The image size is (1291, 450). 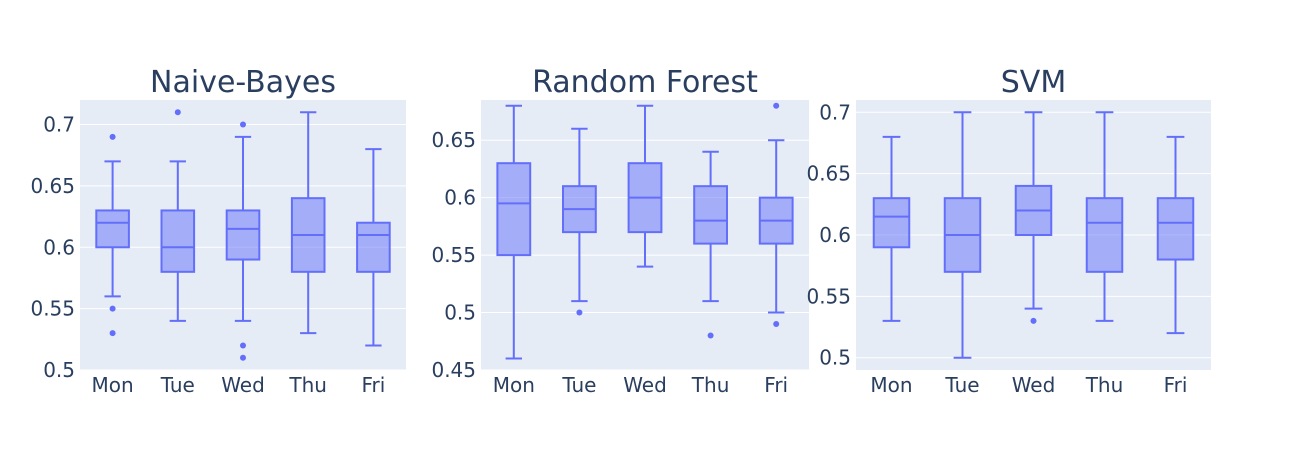 What do you see at coordinates (645, 82) in the screenshot?
I see `subplot-title: Random Forest` at bounding box center [645, 82].